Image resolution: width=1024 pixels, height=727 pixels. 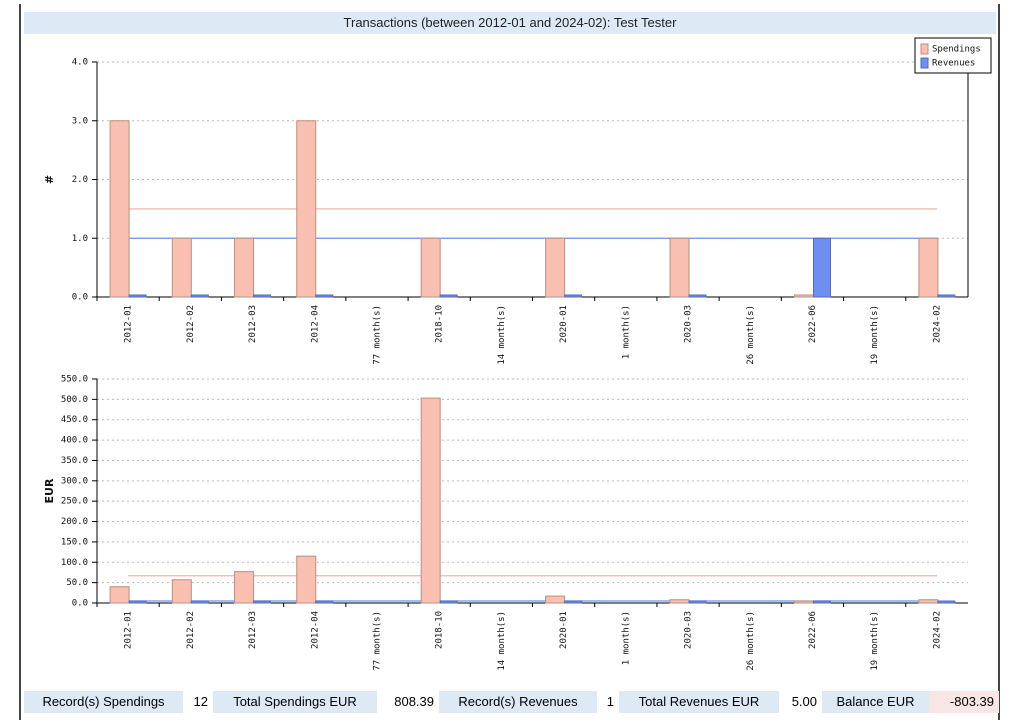 I want to click on y-tick-label: 550.0, so click(x=74, y=380).